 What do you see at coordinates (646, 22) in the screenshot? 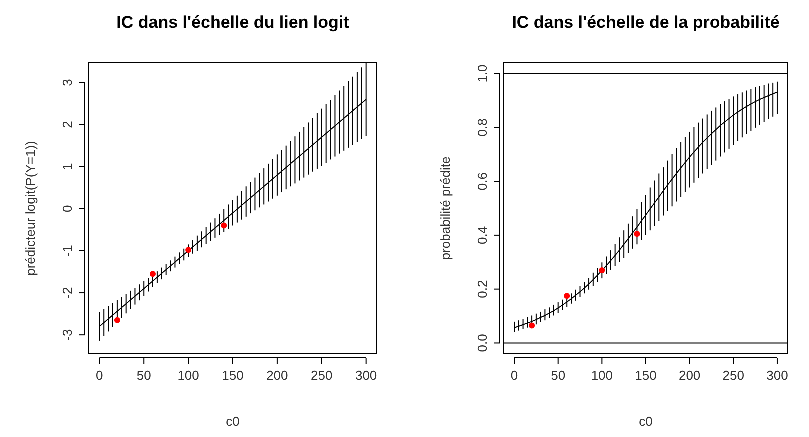
I see `chart-title: IC dans l'échelle de la probabilité` at bounding box center [646, 22].